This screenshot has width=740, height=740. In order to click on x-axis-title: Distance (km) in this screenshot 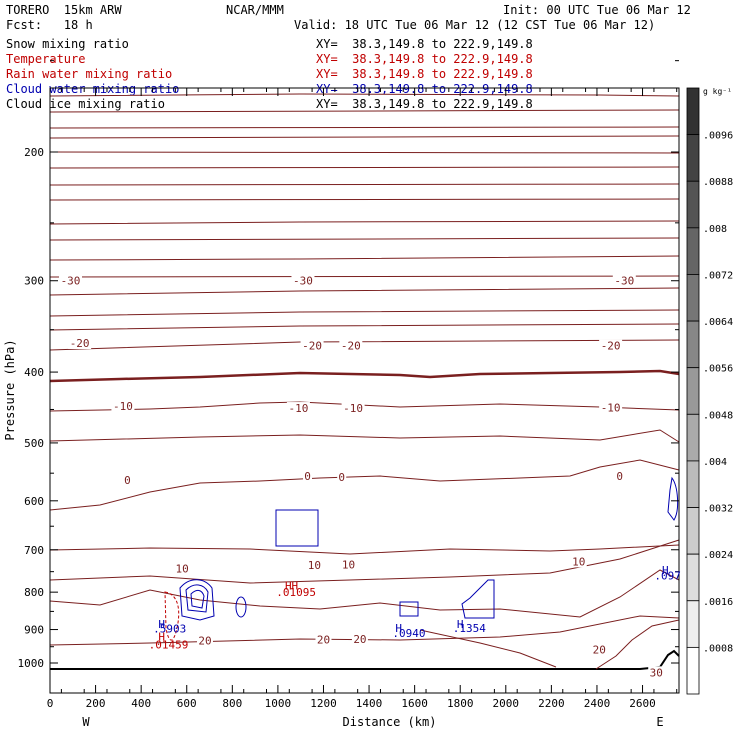, I will do `click(390, 722)`.